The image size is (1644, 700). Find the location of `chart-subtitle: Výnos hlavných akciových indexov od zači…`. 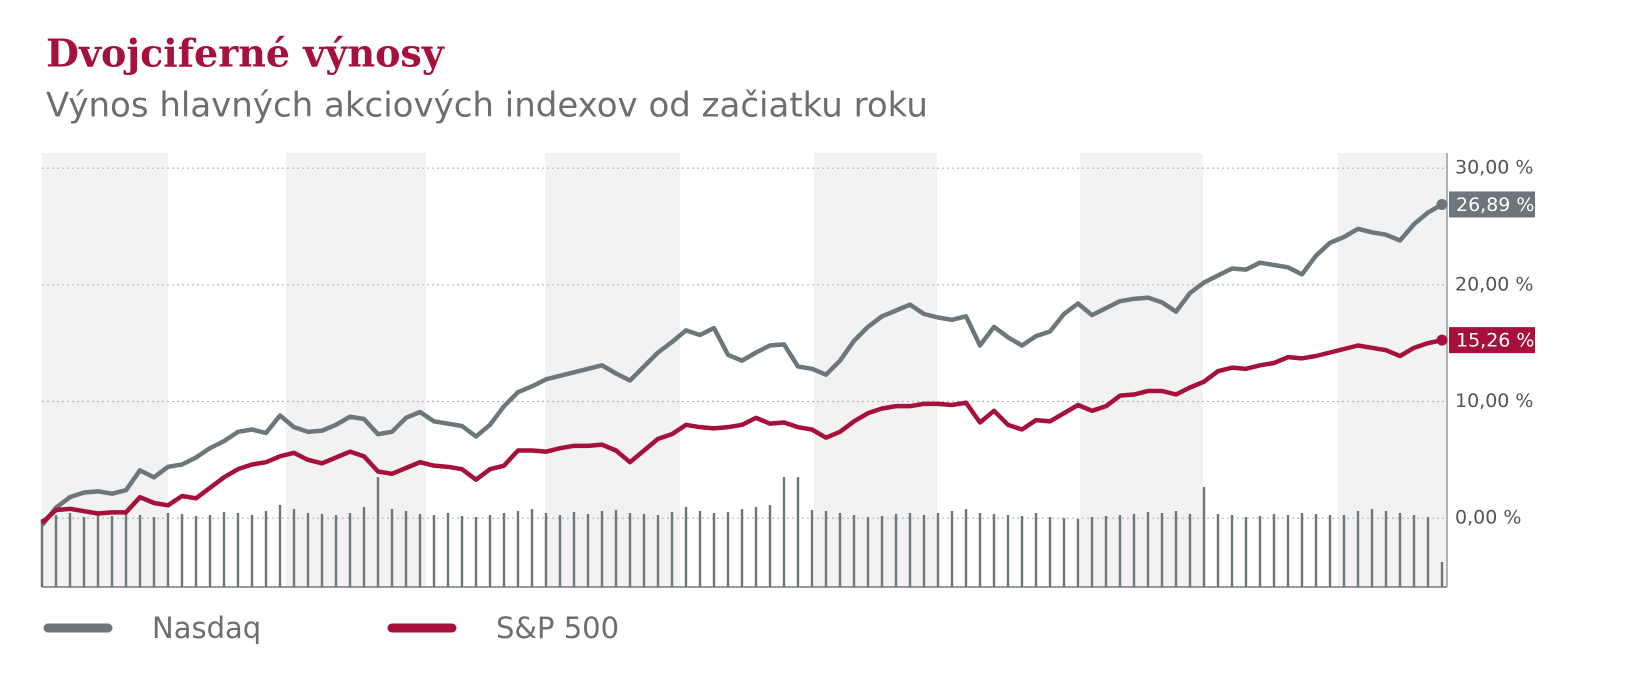

chart-subtitle: Výnos hlavných akciových indexov od zači… is located at coordinates (487, 106).